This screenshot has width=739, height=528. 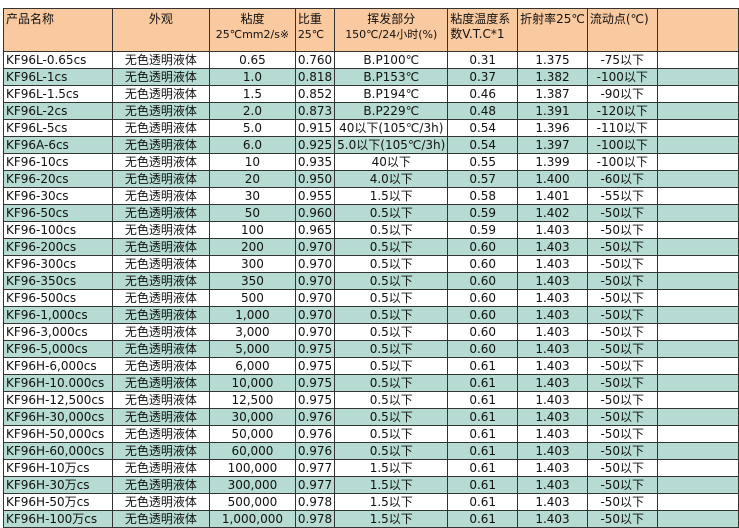 I want to click on cell-vtc: 0.54, so click(x=483, y=128).